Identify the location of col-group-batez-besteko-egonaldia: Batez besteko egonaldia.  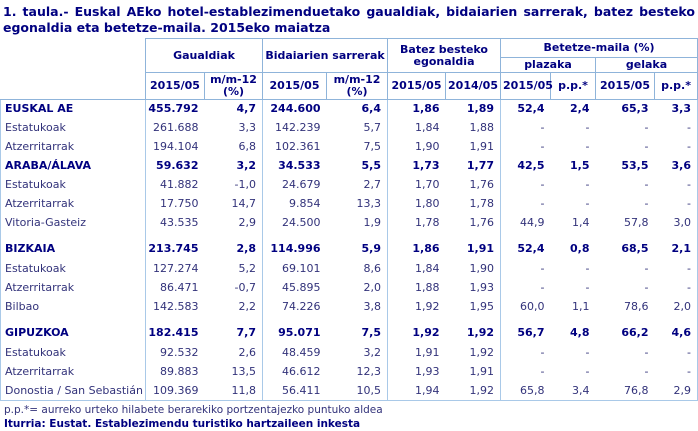
(444, 55).